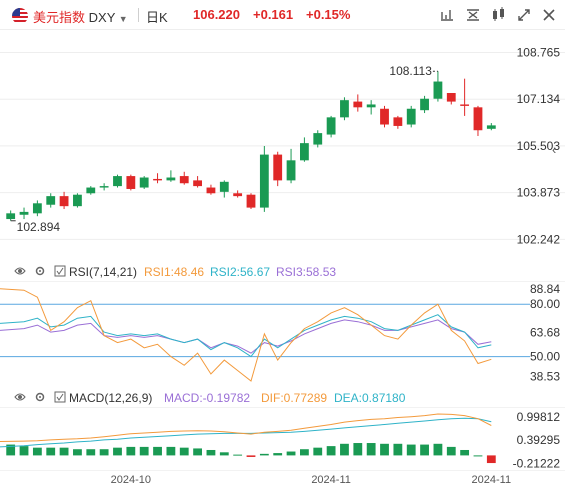 The width and height of the screenshot is (565, 490). I want to click on price-tick-label: 108.765, so click(539, 52).